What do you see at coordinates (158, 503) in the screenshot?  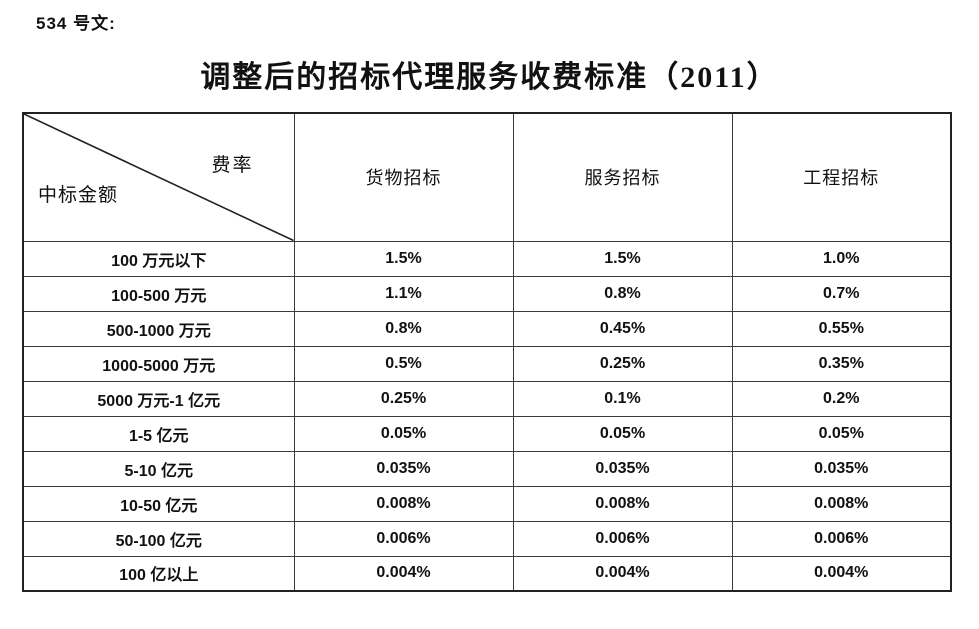 I see `row-label: 10-50 亿元` at bounding box center [158, 503].